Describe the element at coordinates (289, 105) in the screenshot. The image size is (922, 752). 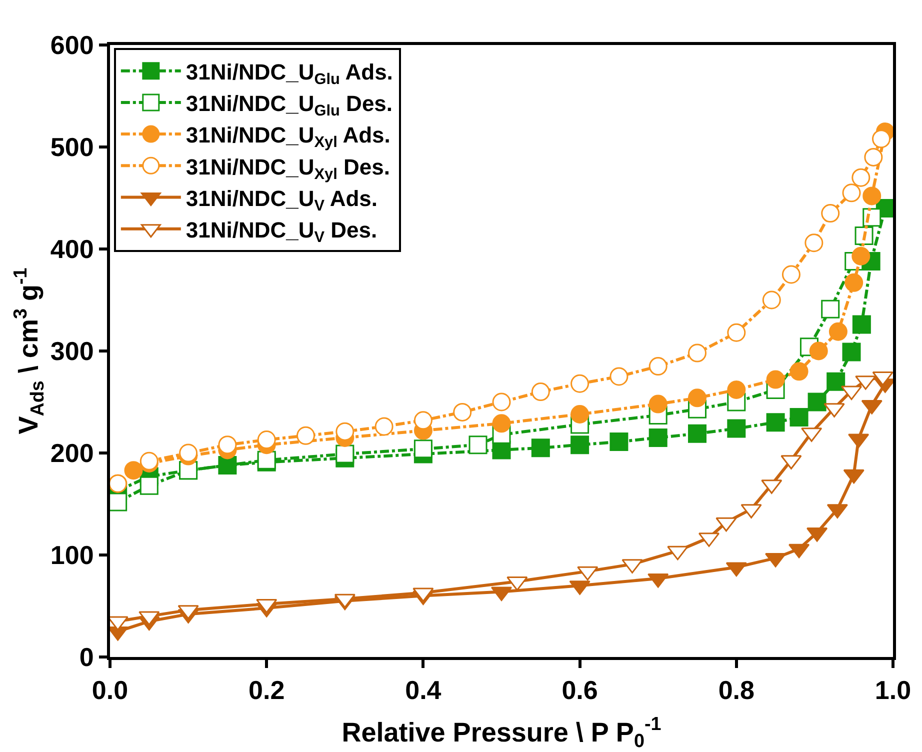
I see `legend-label: 31Ni/NDC_U$_{Glu}$ Des.` at that location.